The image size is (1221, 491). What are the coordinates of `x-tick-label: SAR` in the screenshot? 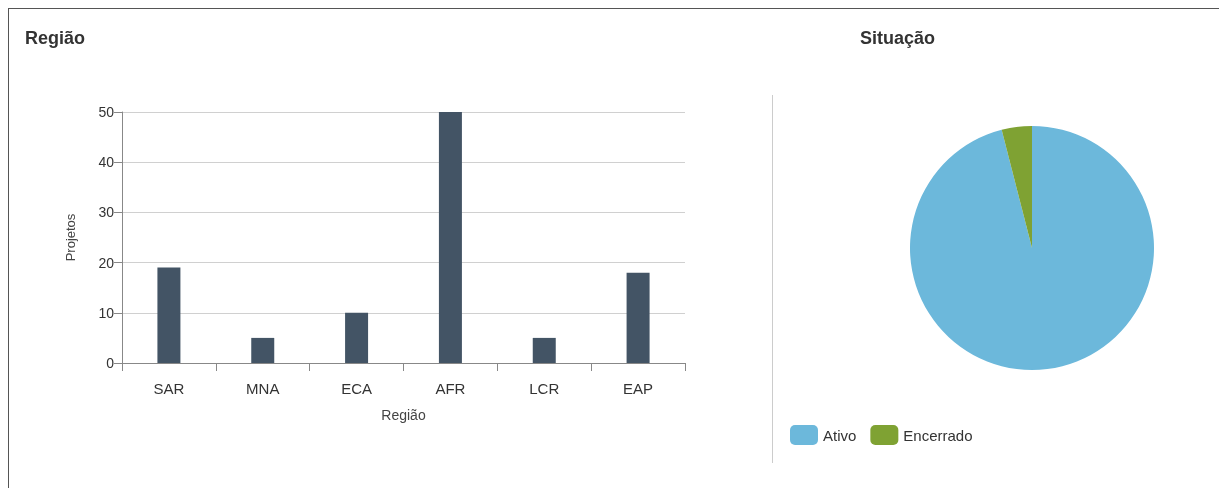 It's located at (169, 388).